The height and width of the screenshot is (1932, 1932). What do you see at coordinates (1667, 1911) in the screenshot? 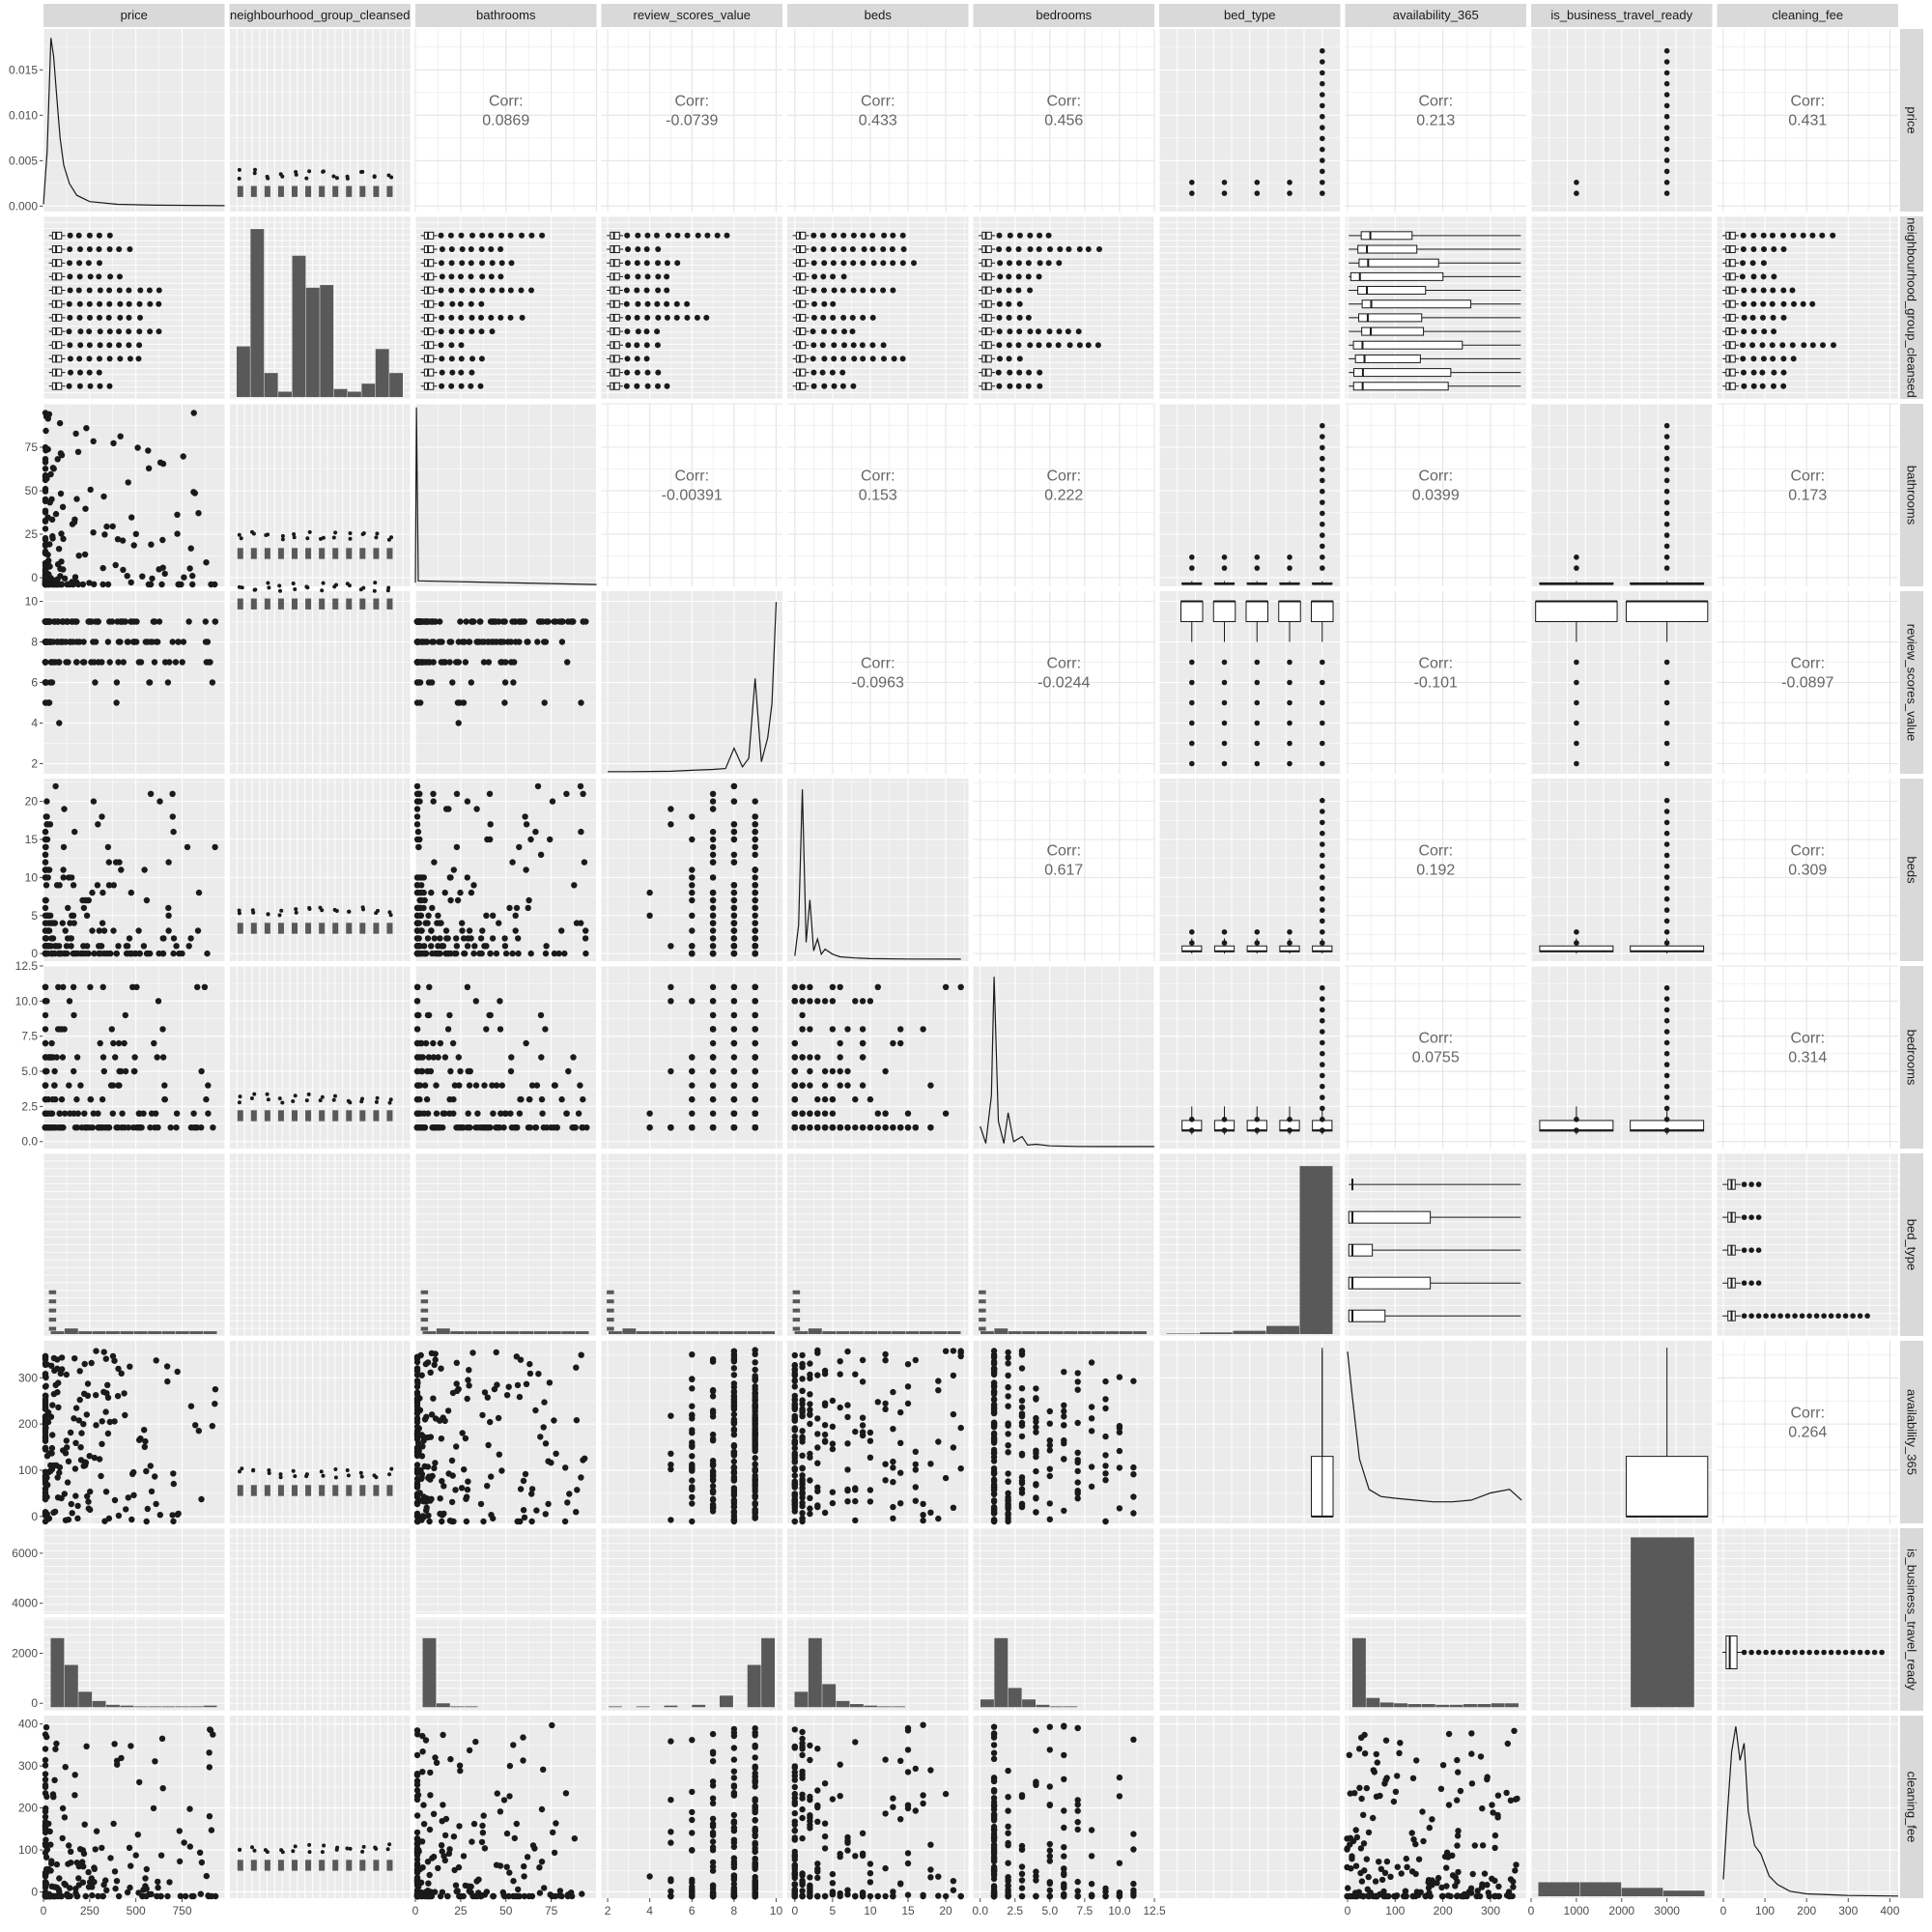
I see `x-tick-label: 3000` at bounding box center [1667, 1911].